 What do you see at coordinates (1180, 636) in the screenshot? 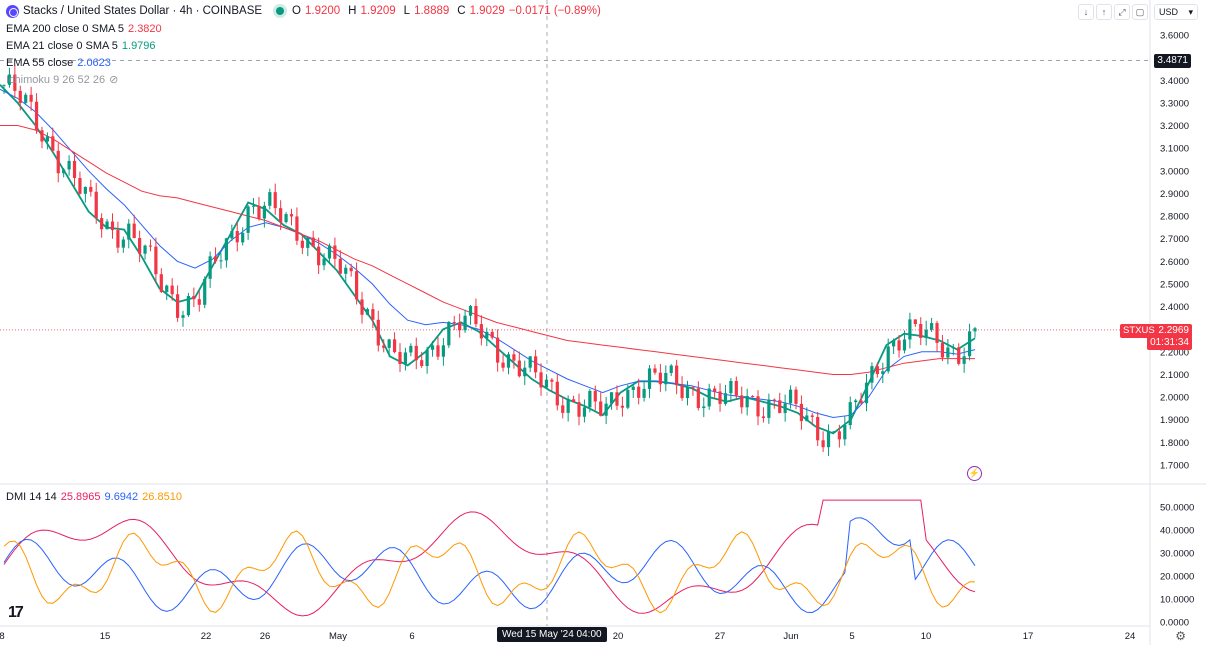
I see `gear-icon: ⚙` at bounding box center [1180, 636].